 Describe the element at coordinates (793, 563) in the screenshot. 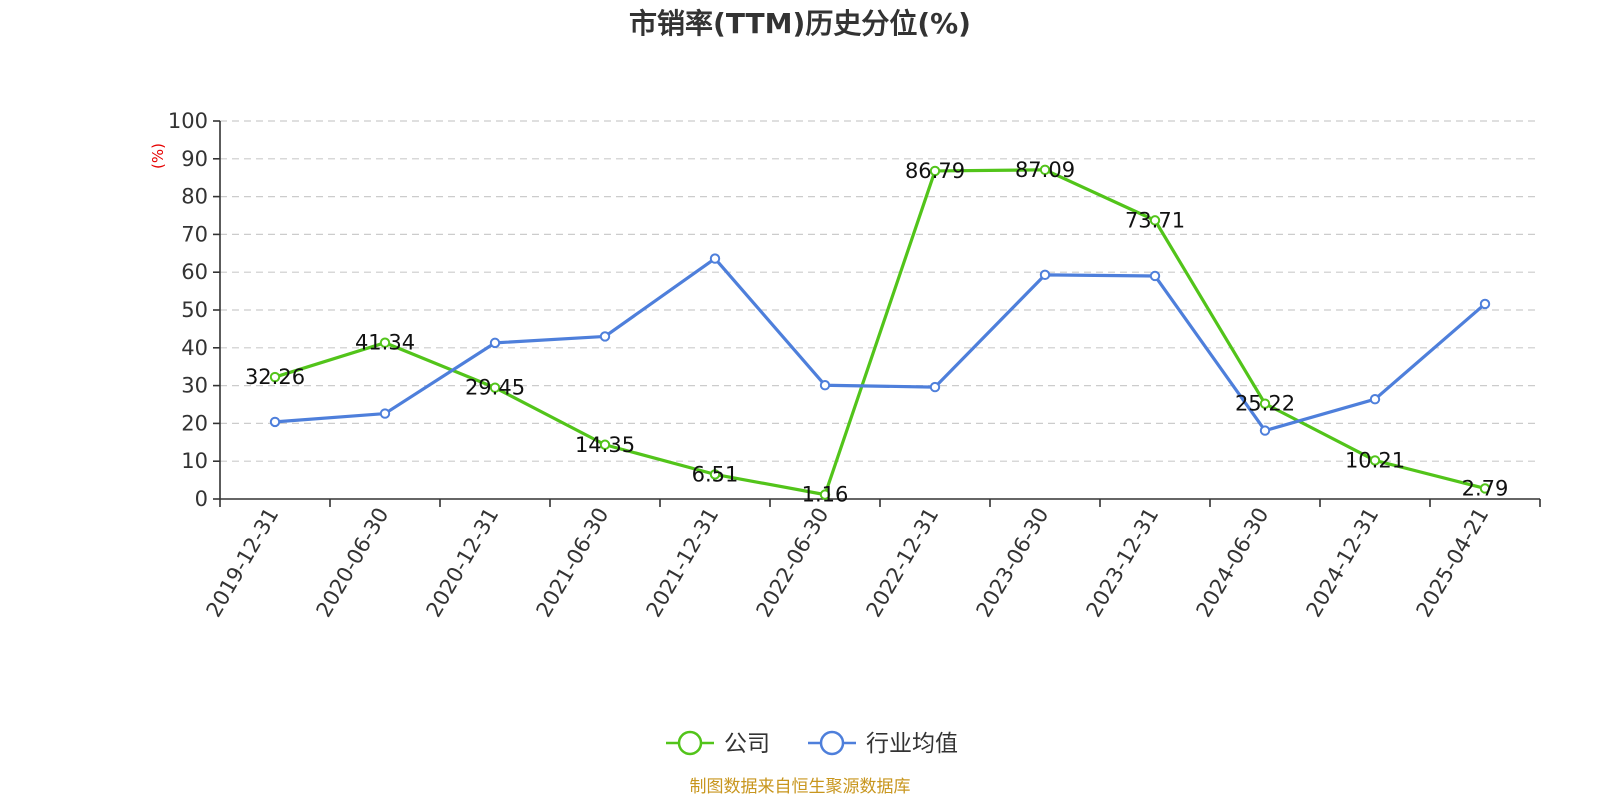

I see `x-tick-label: 2022-06-30` at that location.